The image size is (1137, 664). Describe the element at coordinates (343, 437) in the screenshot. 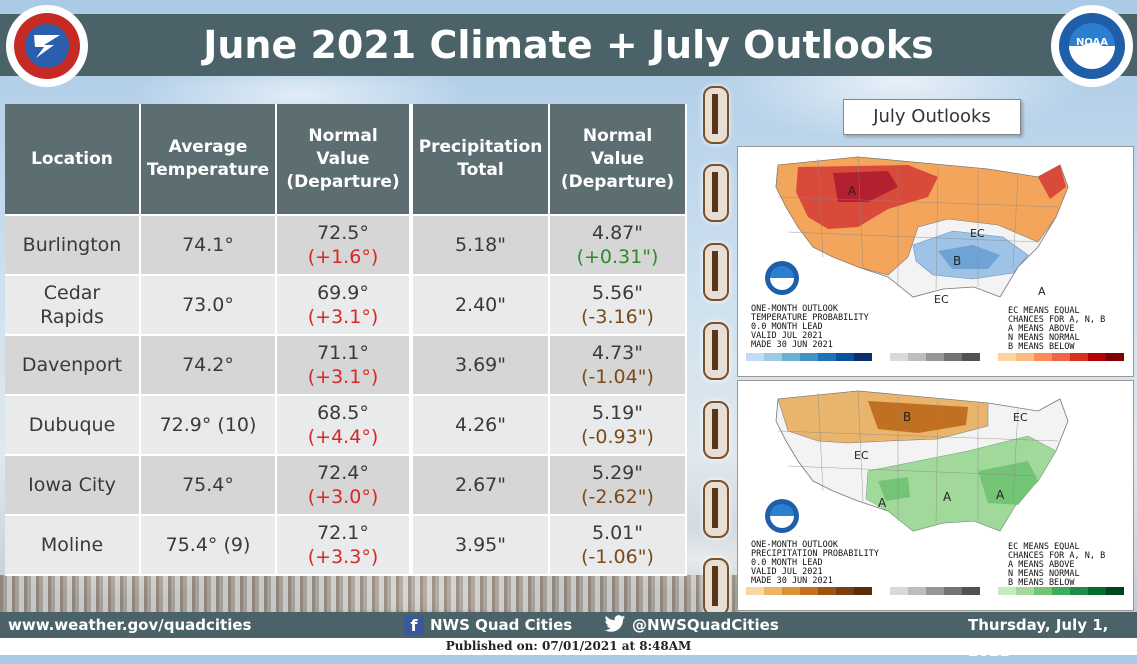

I see `temperature-departure: (+4.4°)` at that location.